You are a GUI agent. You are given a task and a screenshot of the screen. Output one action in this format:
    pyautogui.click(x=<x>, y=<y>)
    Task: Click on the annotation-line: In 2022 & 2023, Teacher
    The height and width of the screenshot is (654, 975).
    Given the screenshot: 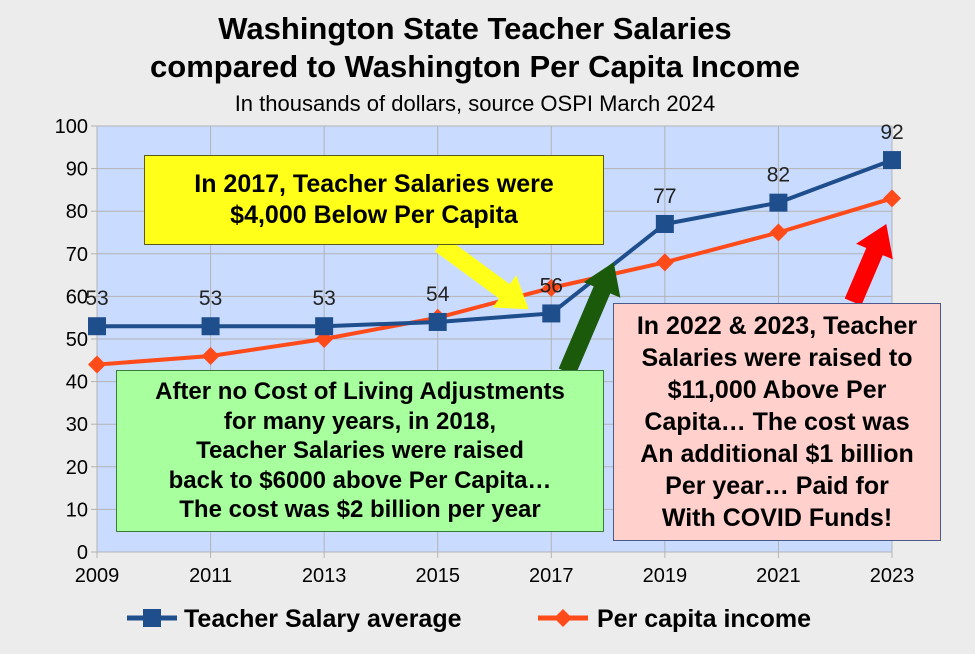 What is the action you would take?
    pyautogui.click(x=777, y=326)
    